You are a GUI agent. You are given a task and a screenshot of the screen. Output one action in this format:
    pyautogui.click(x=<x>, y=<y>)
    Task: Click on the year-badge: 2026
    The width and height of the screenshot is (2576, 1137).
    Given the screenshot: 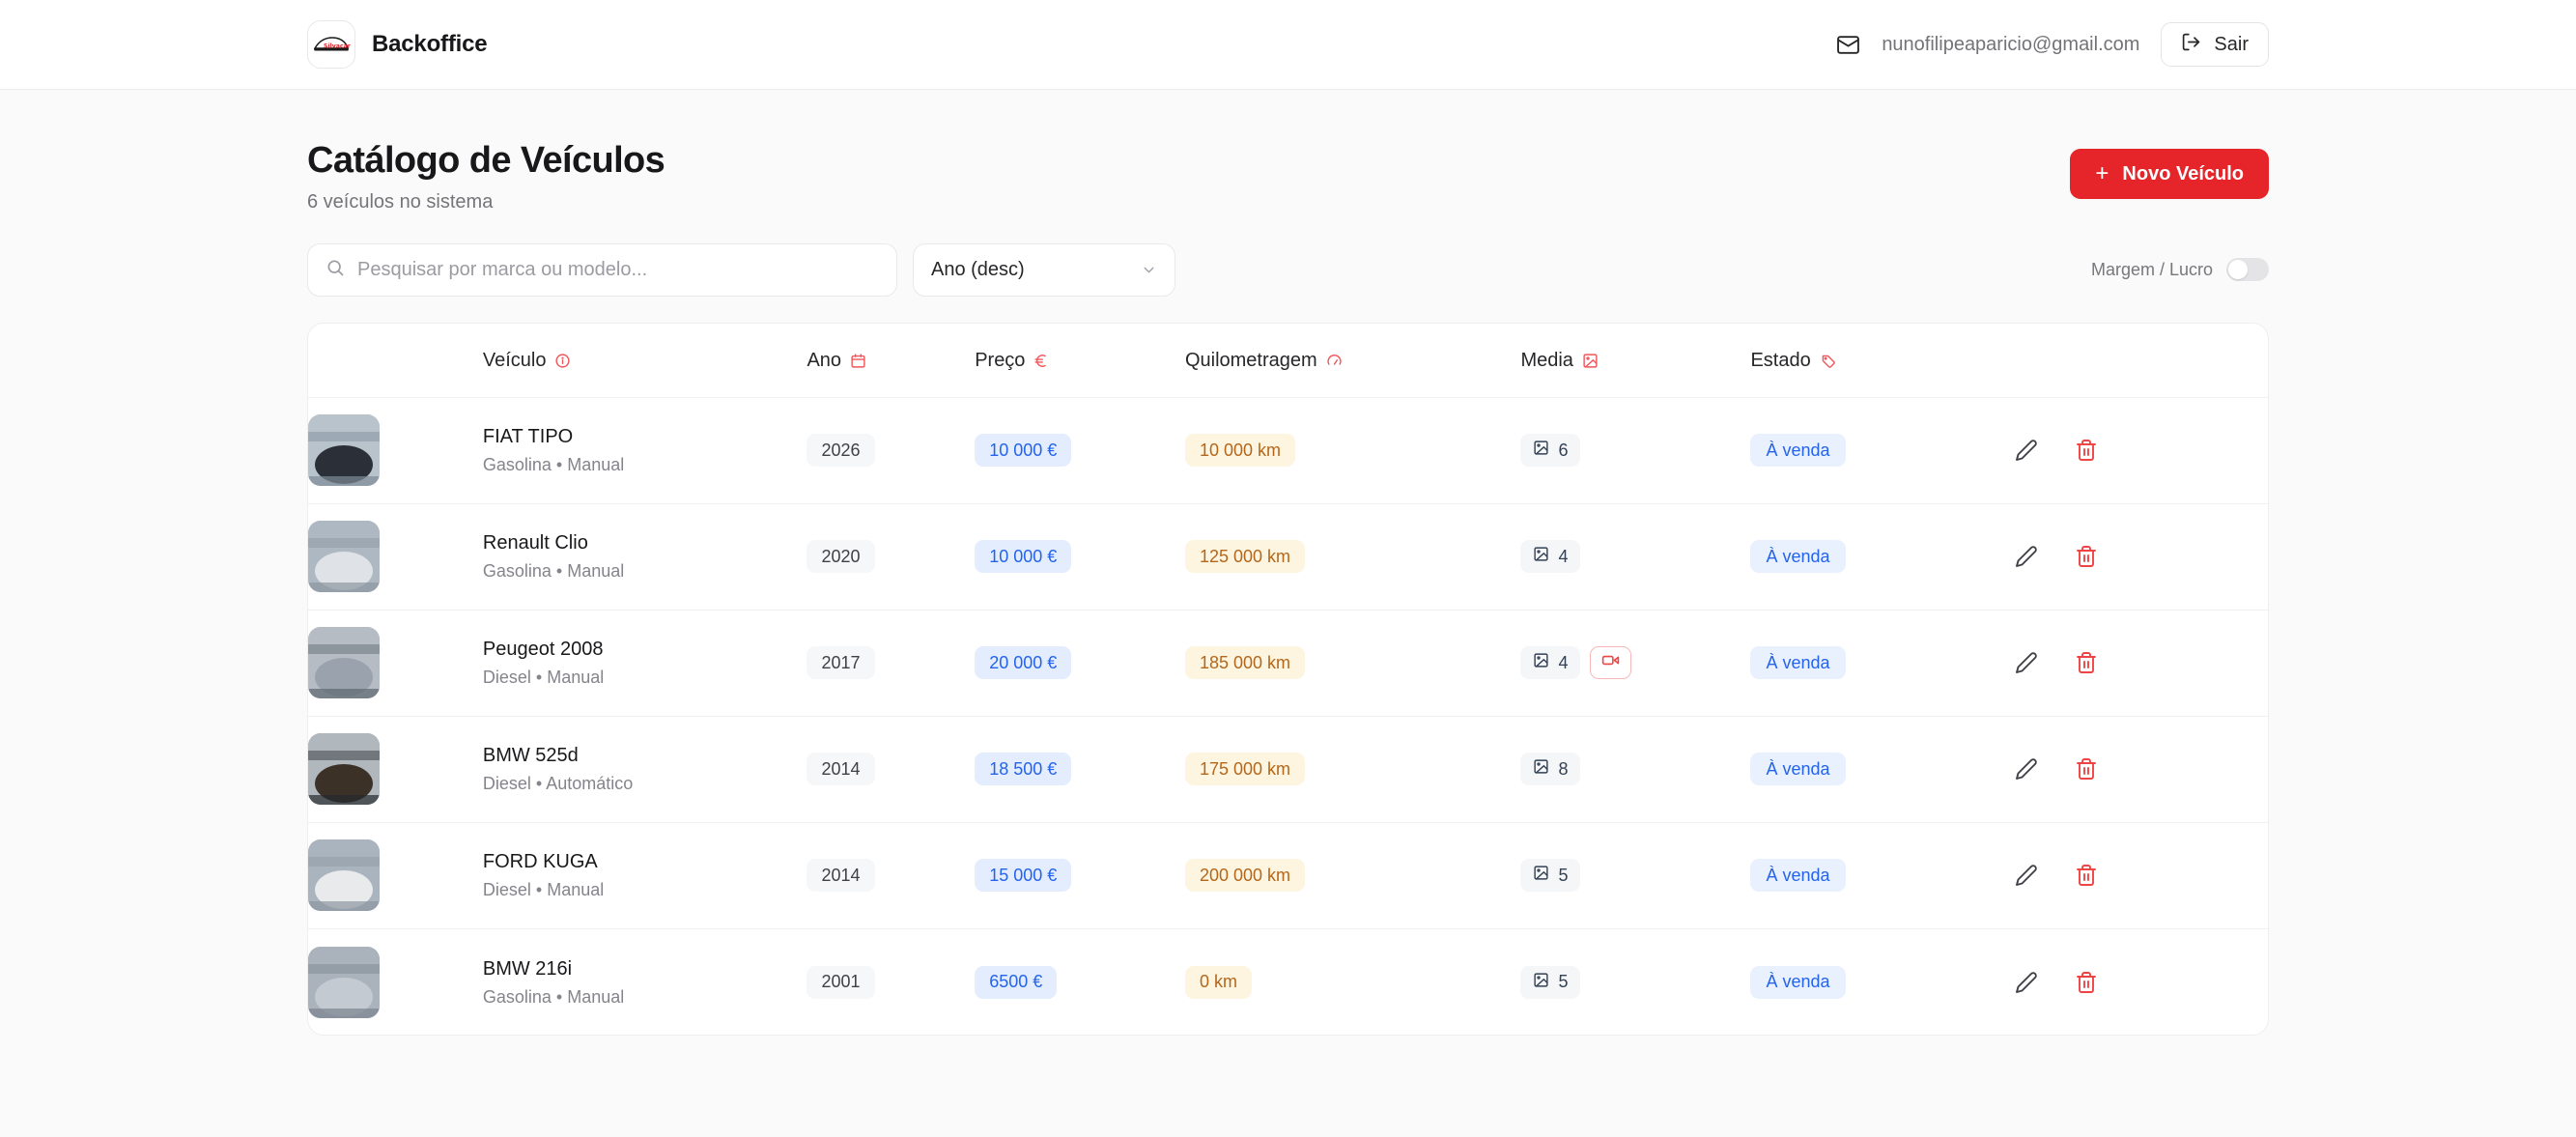 What is the action you would take?
    pyautogui.click(x=841, y=451)
    